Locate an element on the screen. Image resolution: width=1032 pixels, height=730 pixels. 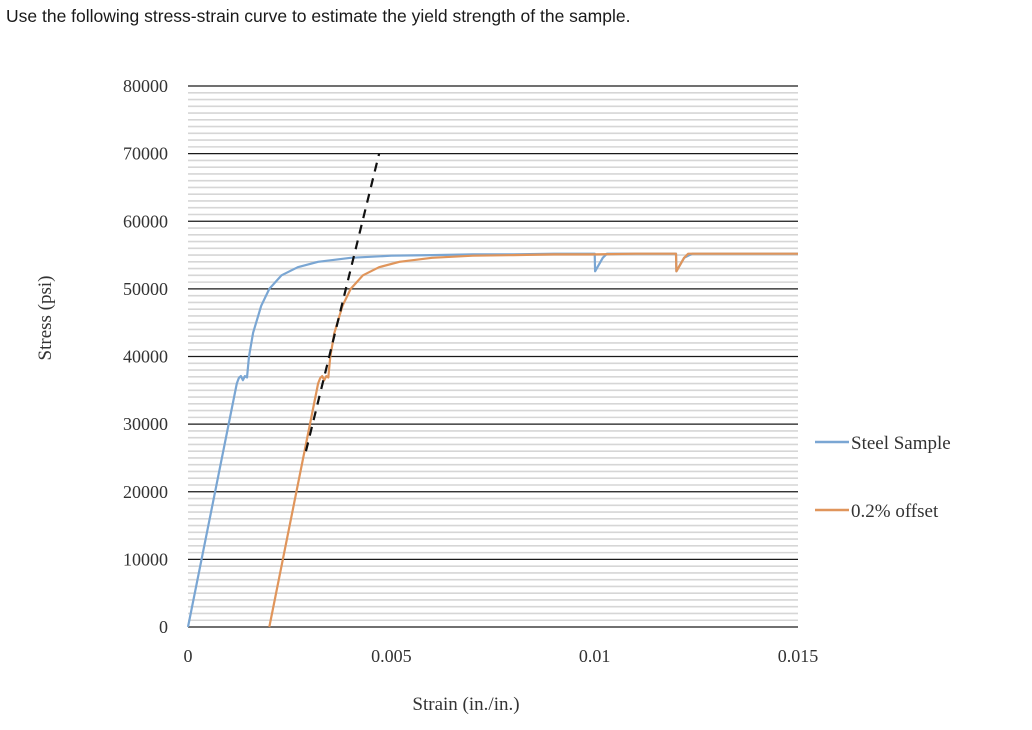
legend-label: Steel Sample is located at coordinates (901, 443).